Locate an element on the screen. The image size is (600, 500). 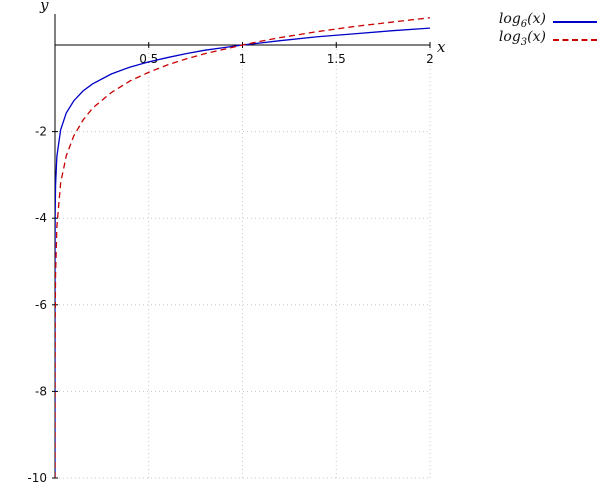
legend: log6(x) log3(x) is located at coordinates (548, 31).